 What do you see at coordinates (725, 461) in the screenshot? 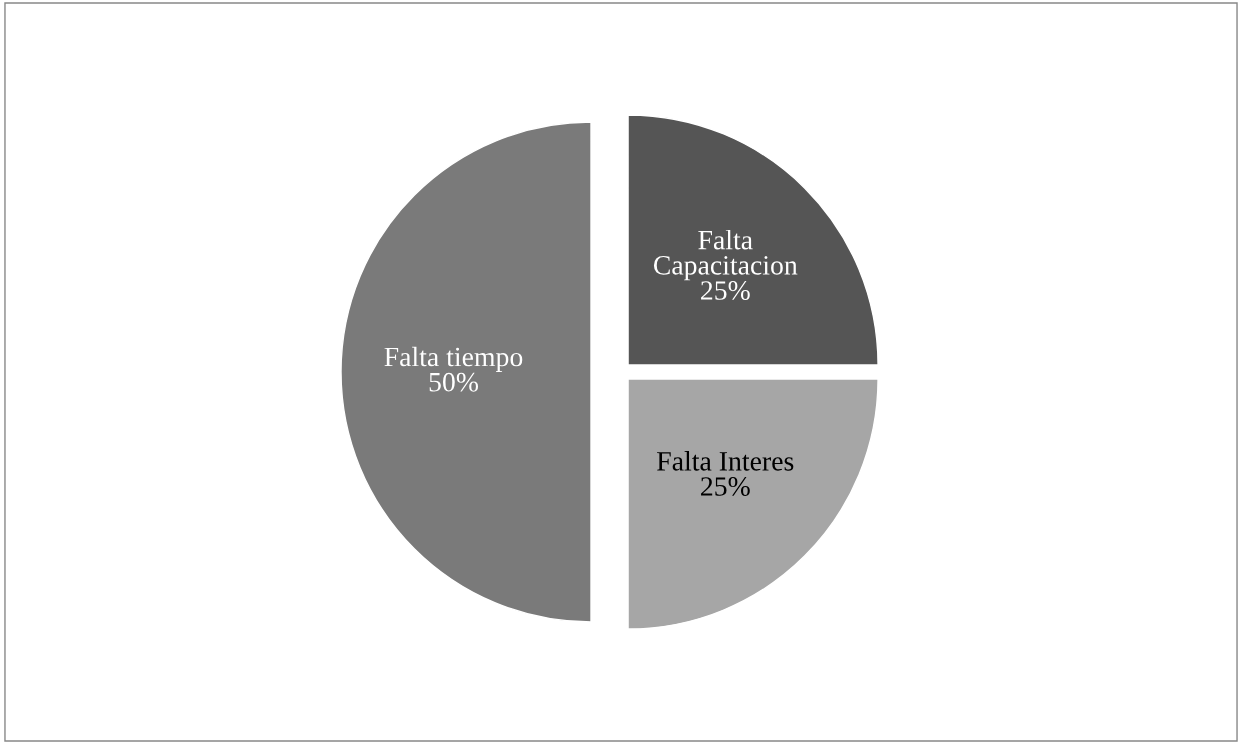
I see `slice-label: Falta Interes` at bounding box center [725, 461].